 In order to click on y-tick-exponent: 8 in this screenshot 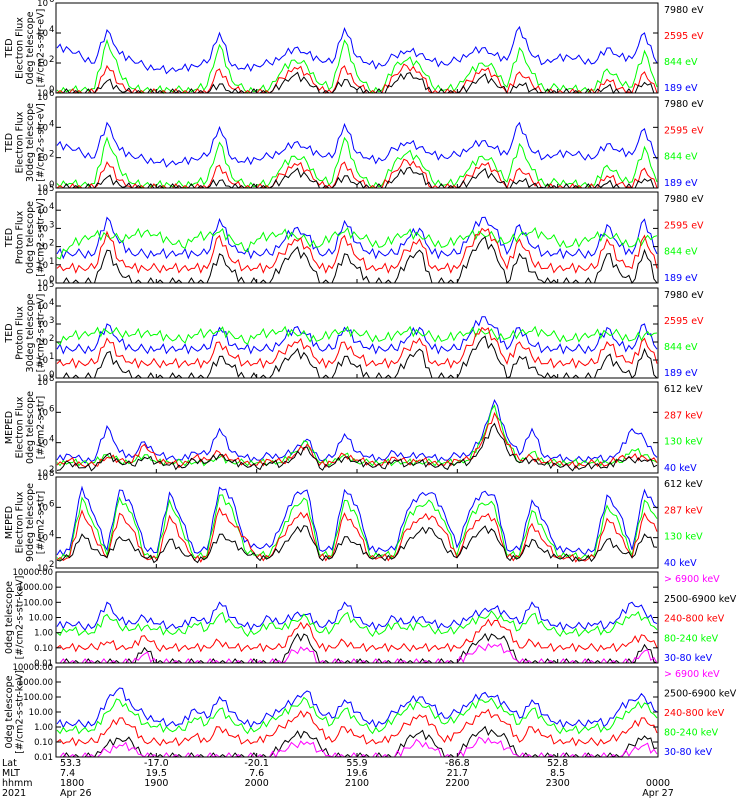, I will do `click(51, 474)`.